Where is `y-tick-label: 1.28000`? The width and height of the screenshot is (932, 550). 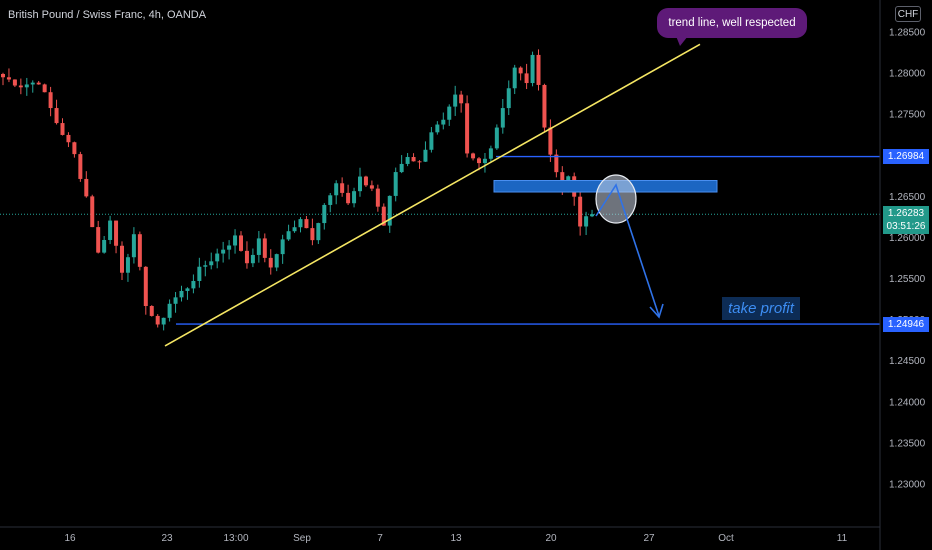 y-tick-label: 1.28000 is located at coordinates (907, 74).